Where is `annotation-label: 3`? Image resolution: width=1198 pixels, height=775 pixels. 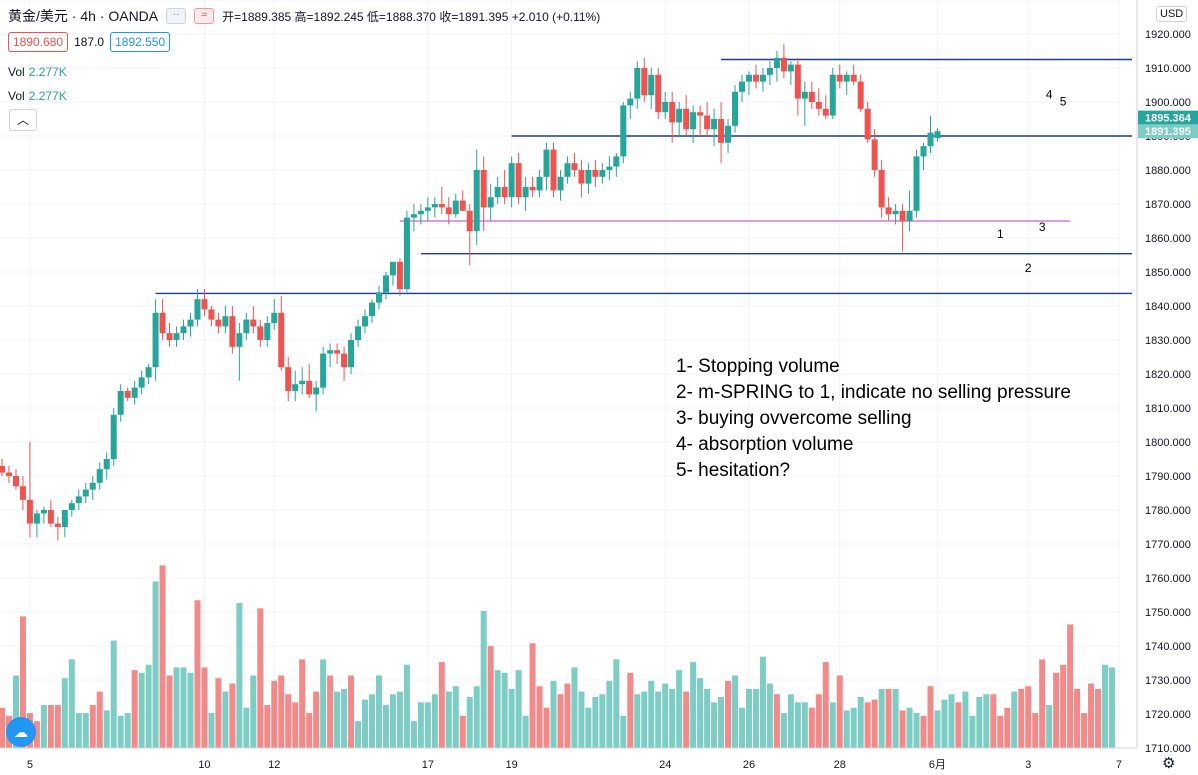 annotation-label: 3 is located at coordinates (1042, 227).